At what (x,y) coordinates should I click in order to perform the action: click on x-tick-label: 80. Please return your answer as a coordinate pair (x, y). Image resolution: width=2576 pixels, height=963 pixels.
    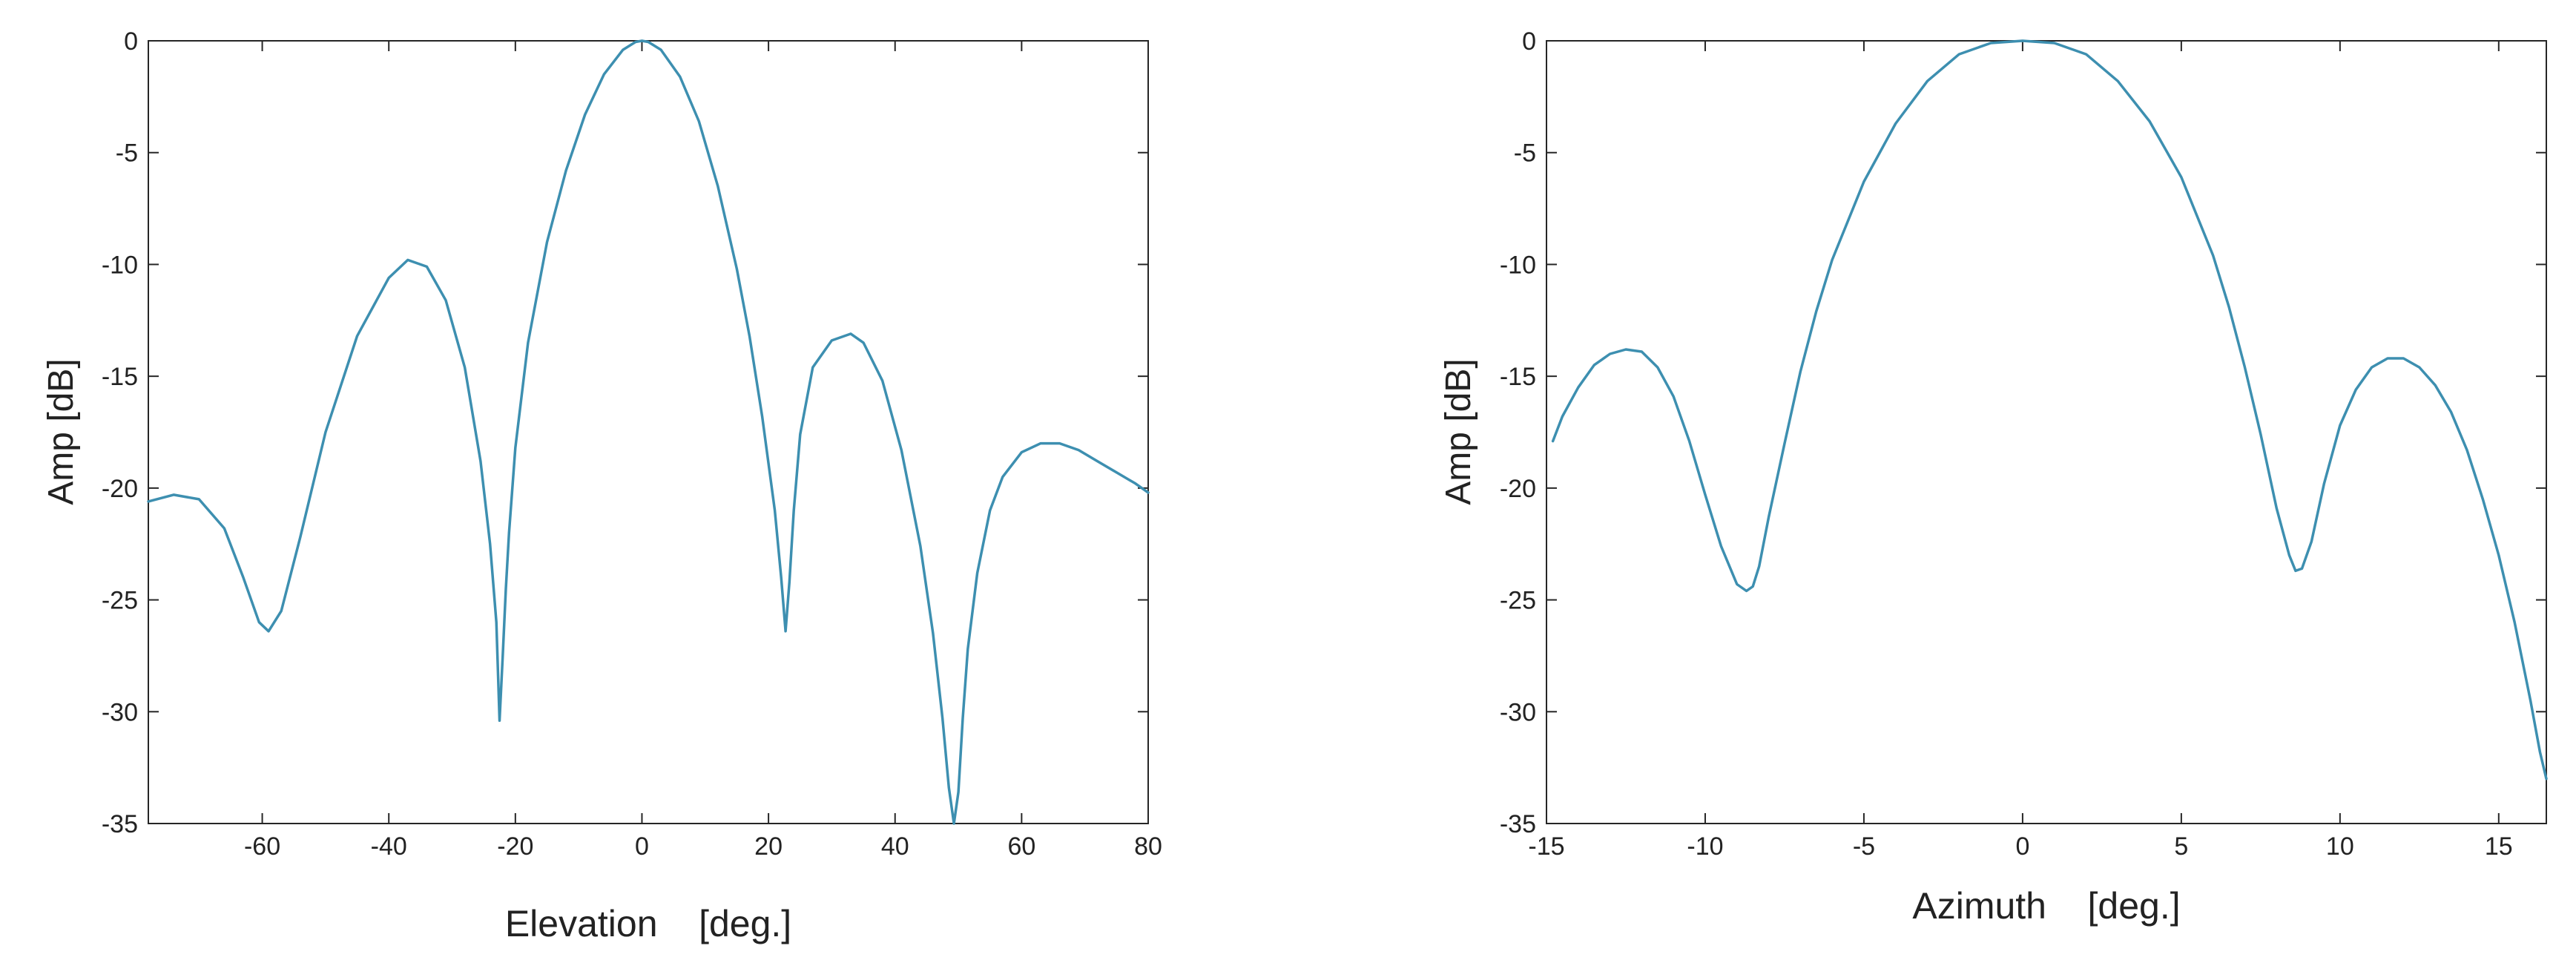
    Looking at the image, I should click on (1148, 847).